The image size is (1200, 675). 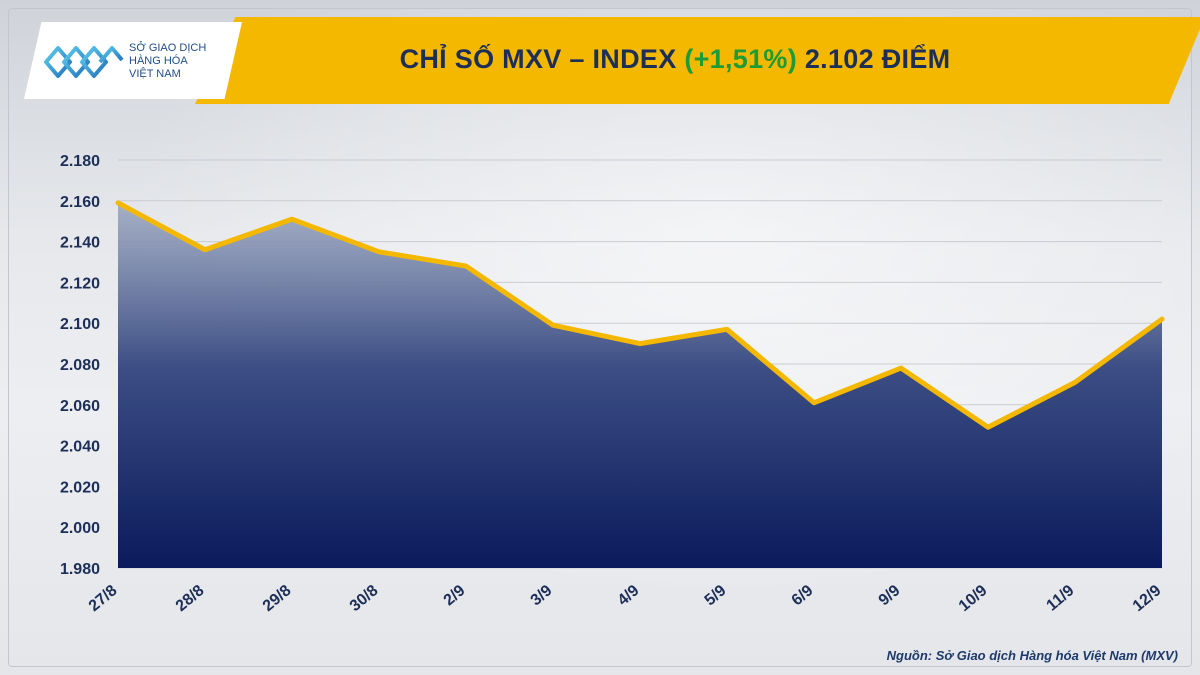 I want to click on x-tick-label: 29/8, so click(x=277, y=598).